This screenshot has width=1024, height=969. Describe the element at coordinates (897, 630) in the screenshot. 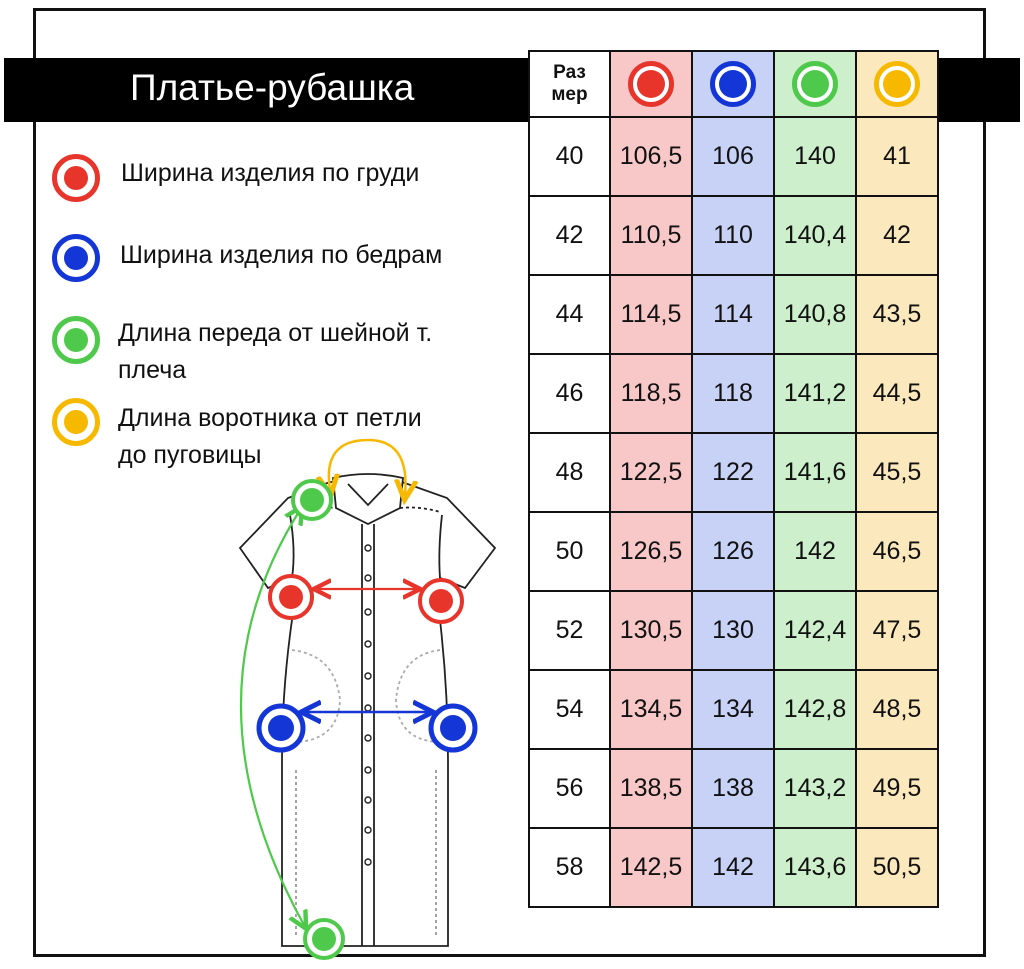

I see `collar-cell: 47,5` at that location.